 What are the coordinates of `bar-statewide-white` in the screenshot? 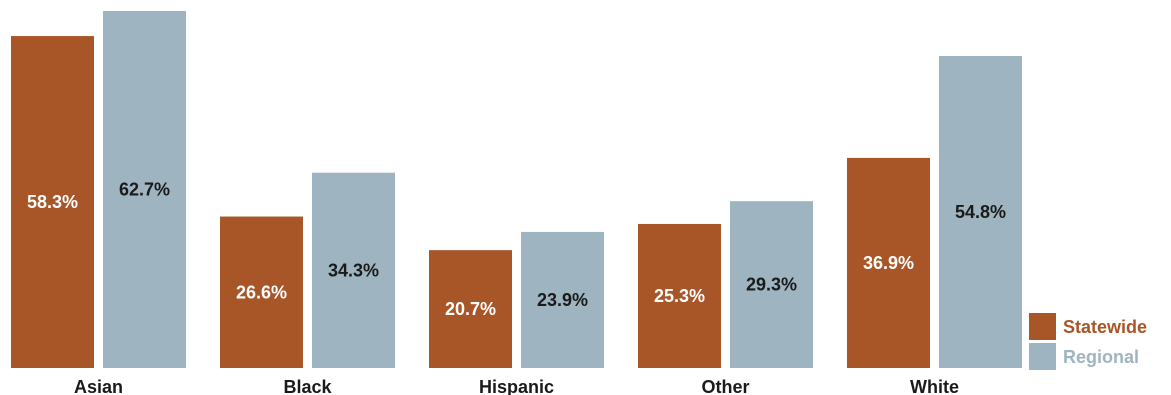 It's located at (888, 262).